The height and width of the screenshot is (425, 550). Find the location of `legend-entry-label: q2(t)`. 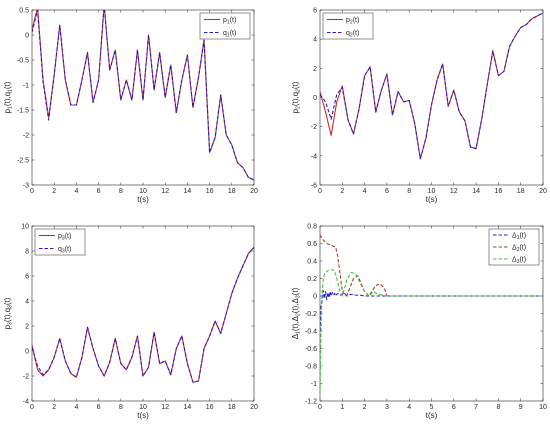

legend-entry-label: q2(t) is located at coordinates (352, 34).